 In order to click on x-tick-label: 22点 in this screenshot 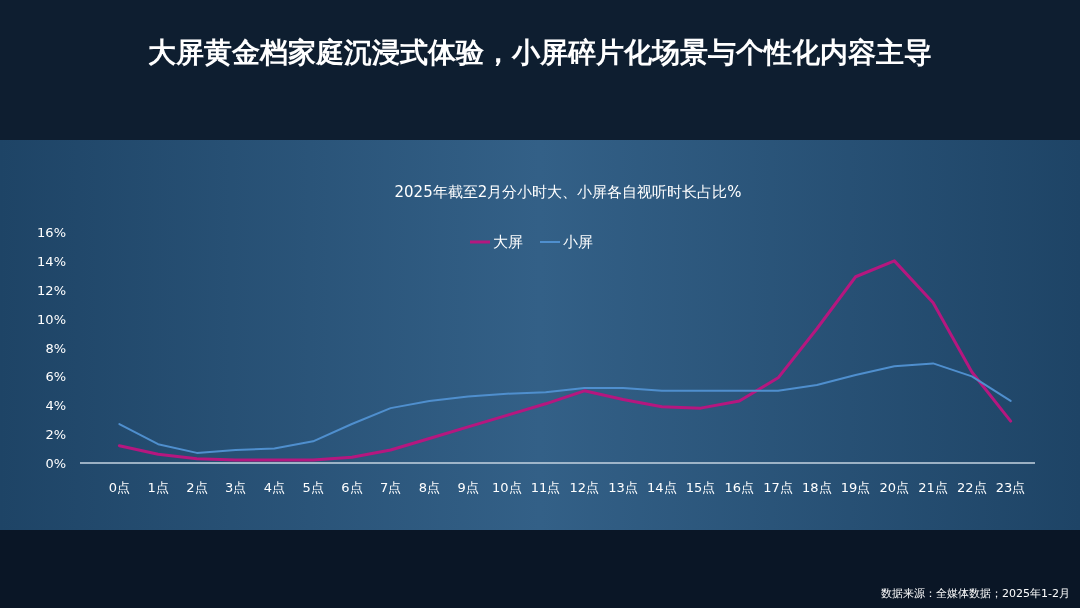, I will do `click(972, 487)`.